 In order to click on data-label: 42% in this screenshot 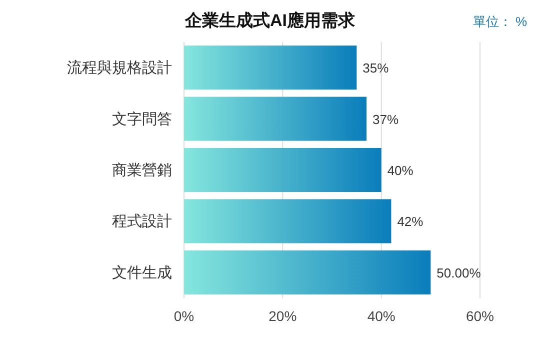, I will do `click(410, 222)`.